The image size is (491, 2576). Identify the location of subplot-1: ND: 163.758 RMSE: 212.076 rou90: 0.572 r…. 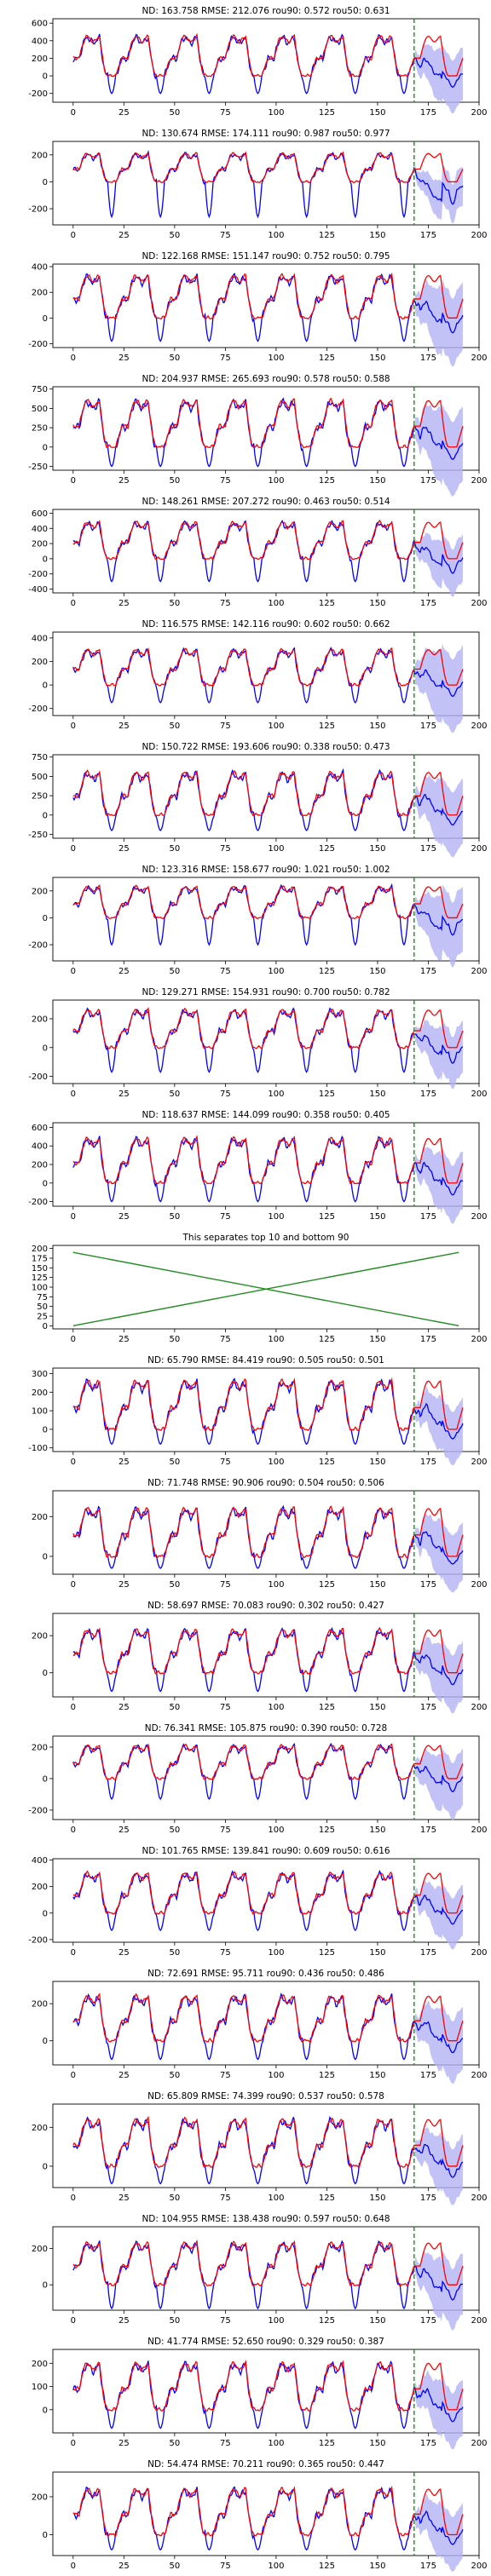
(257, 62).